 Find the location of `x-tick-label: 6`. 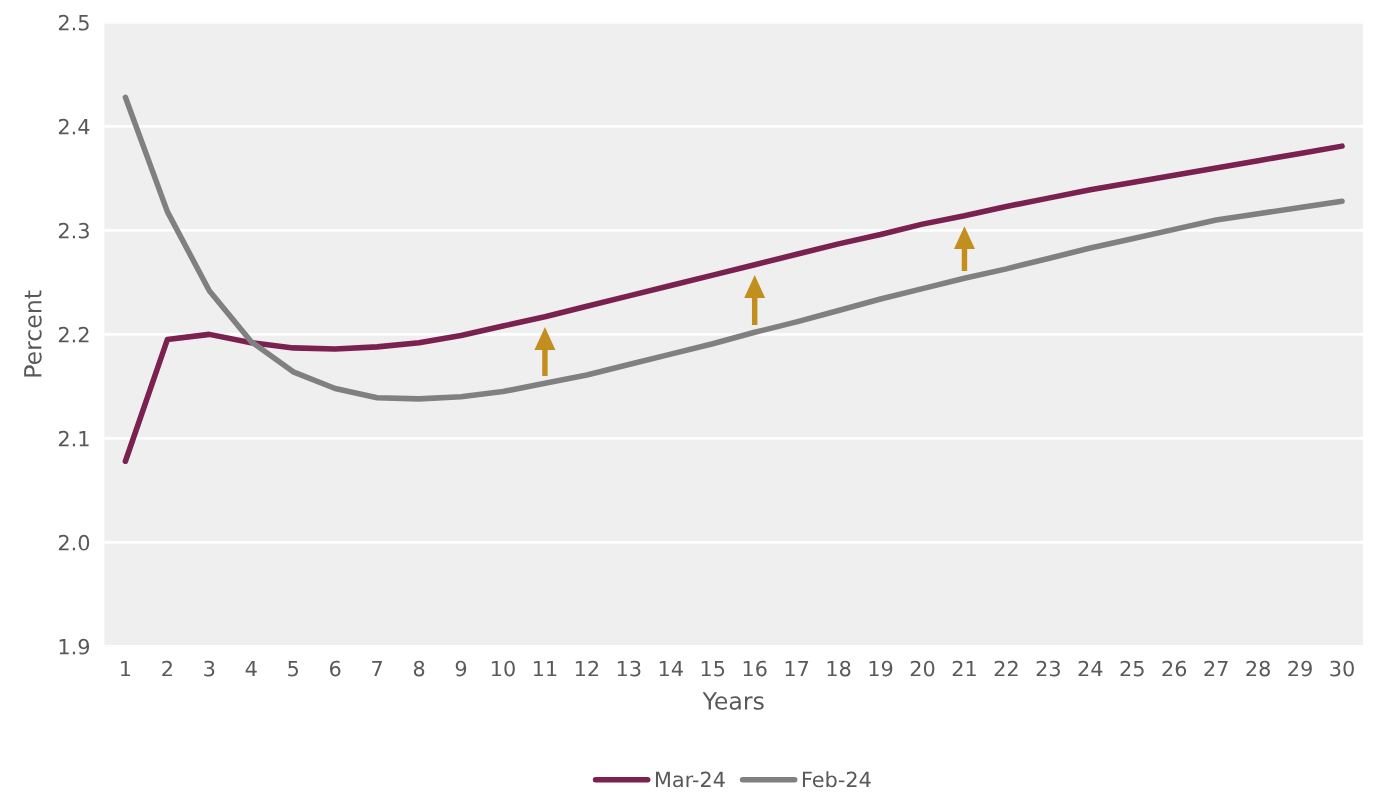

x-tick-label: 6 is located at coordinates (335, 668).